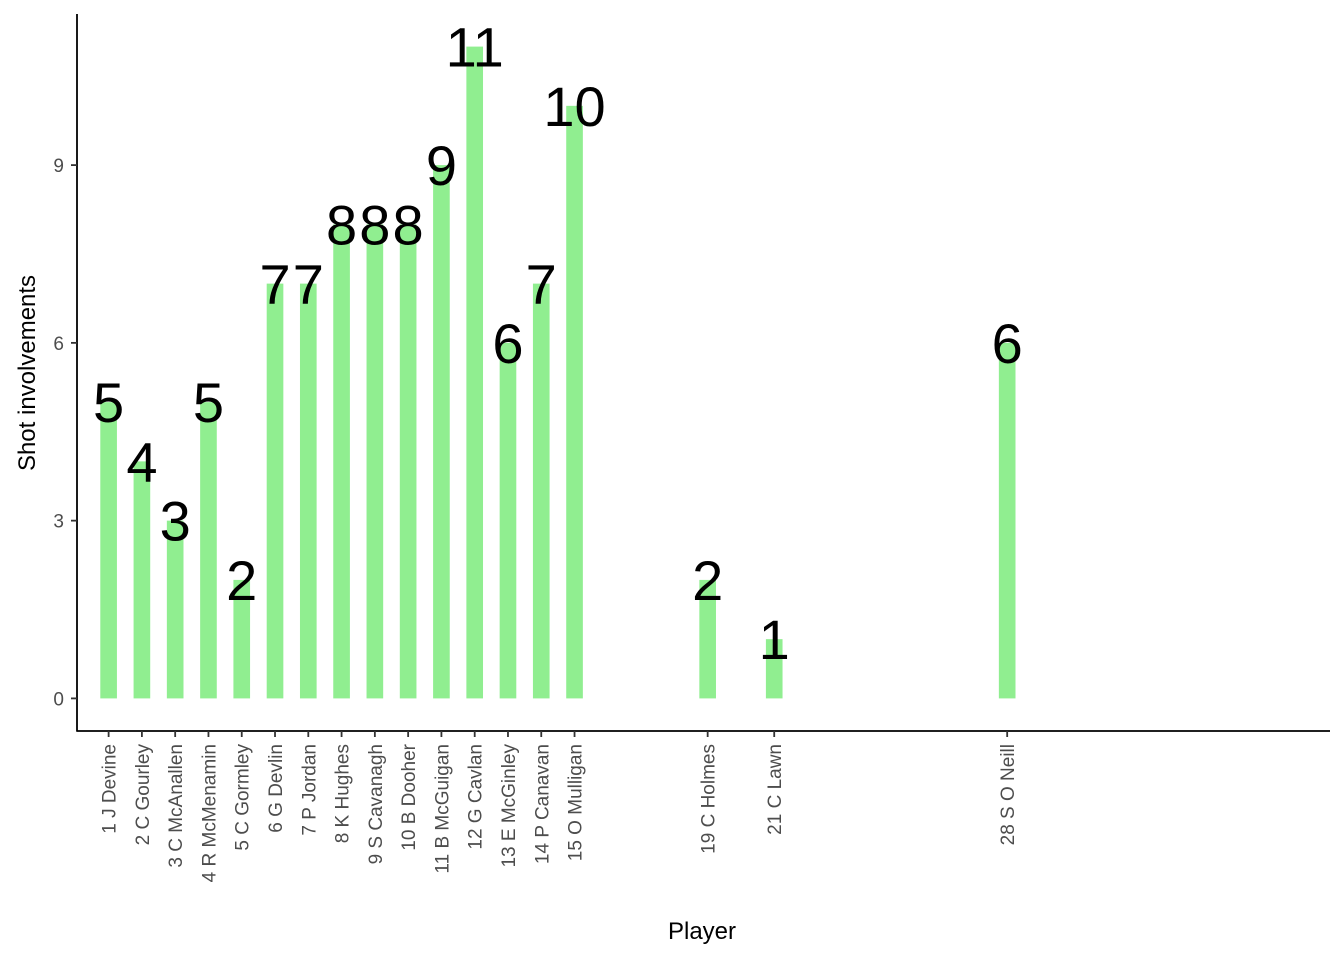 Image resolution: width=1344 pixels, height=960 pixels. I want to click on data-label: 3, so click(175, 521).